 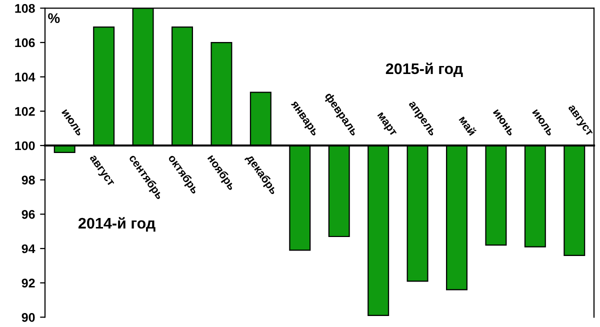 What do you see at coordinates (29, 249) in the screenshot?
I see `y-tick-label: 94` at bounding box center [29, 249].